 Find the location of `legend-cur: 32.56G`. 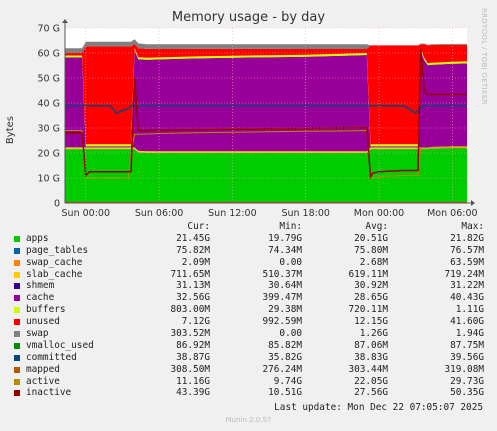

legend-cur: 32.56G is located at coordinates (193, 298).